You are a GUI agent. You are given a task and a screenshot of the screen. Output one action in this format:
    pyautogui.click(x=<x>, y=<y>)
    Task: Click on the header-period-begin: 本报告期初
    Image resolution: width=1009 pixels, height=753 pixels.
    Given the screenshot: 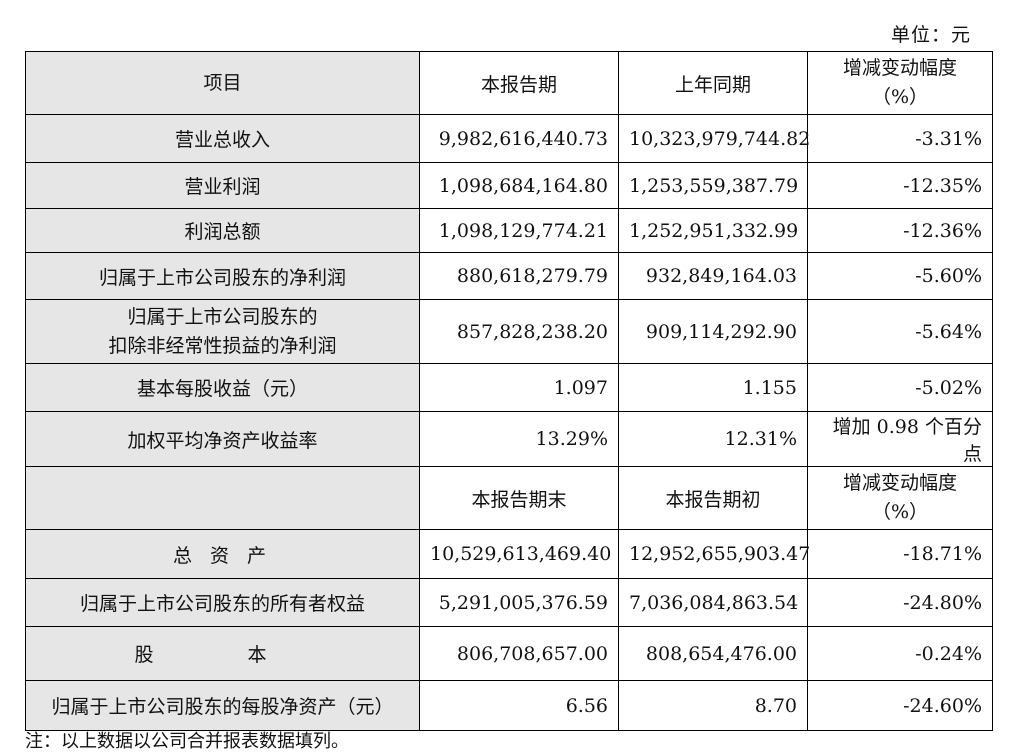 What is the action you would take?
    pyautogui.click(x=713, y=498)
    